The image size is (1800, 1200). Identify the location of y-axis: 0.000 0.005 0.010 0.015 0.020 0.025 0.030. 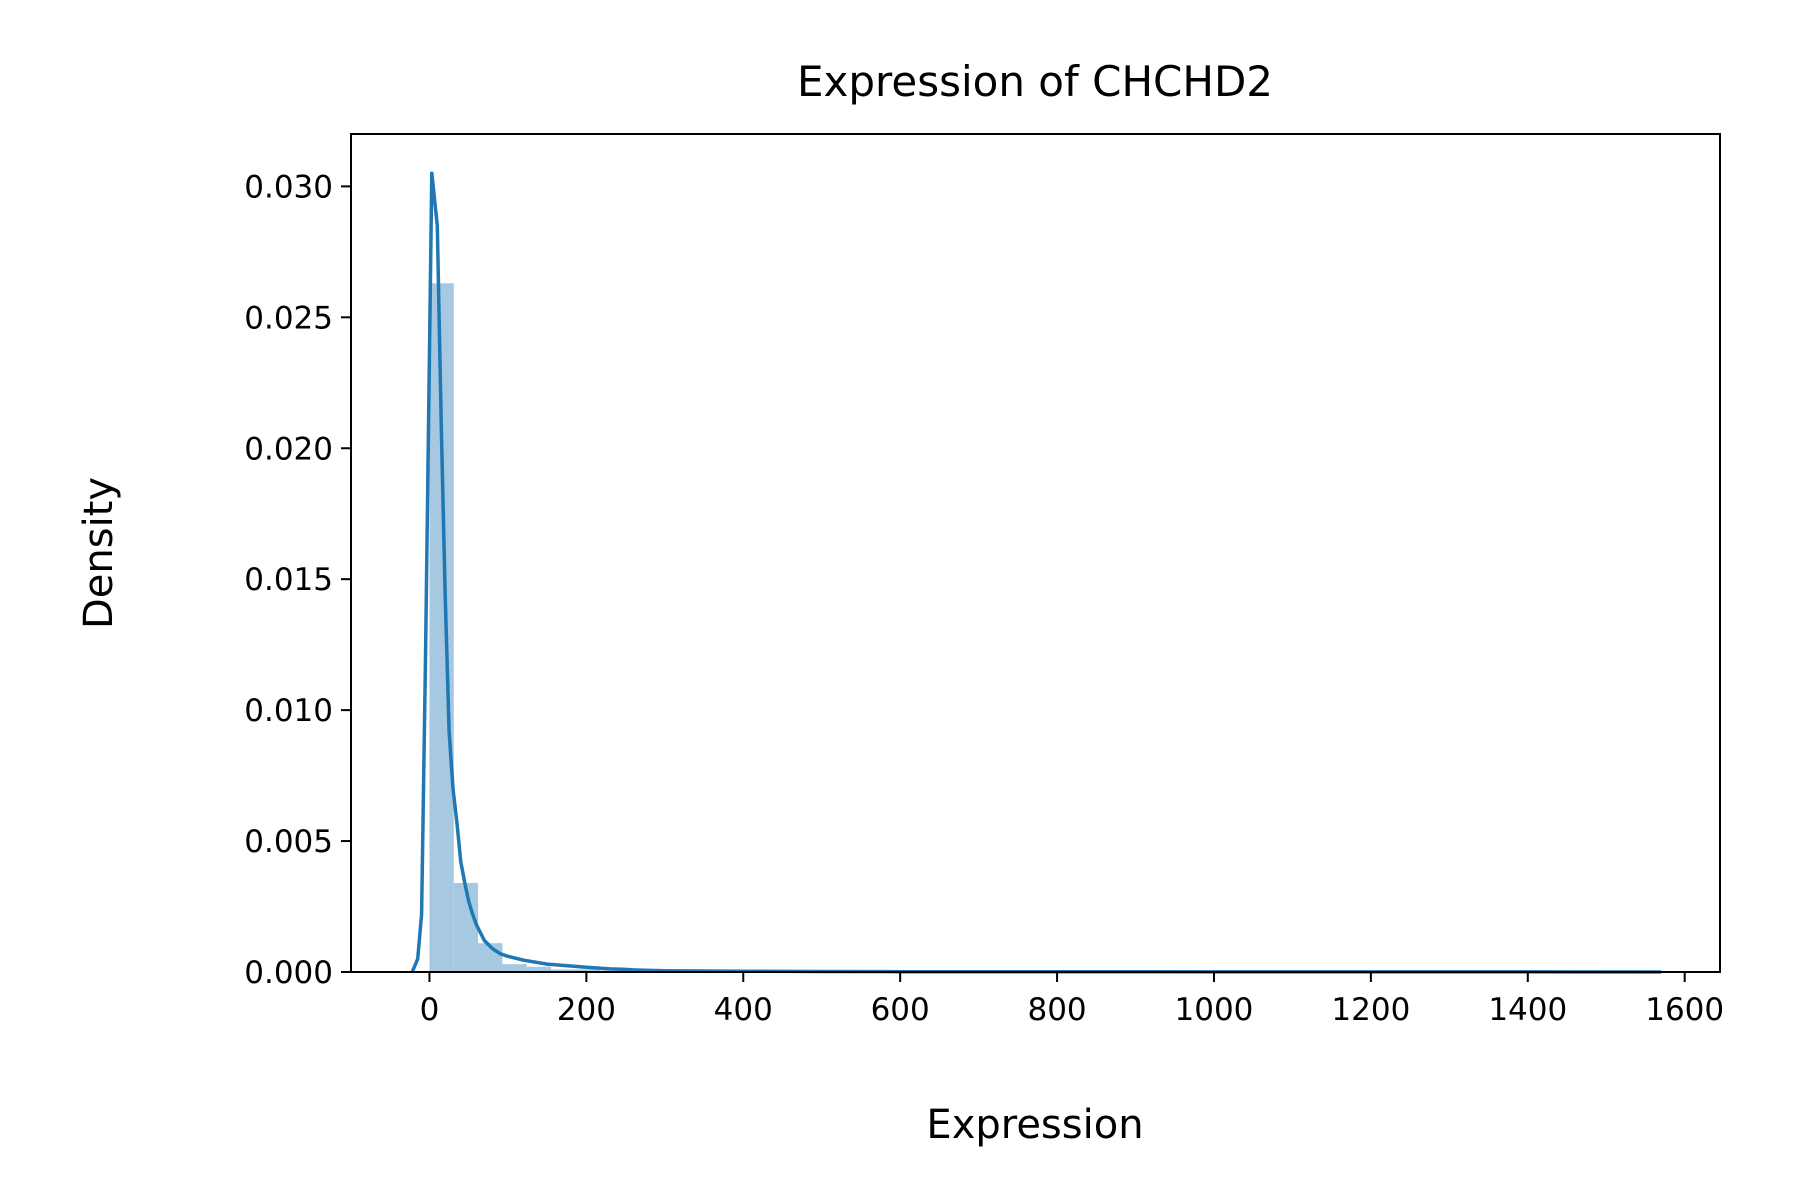
(297, 580).